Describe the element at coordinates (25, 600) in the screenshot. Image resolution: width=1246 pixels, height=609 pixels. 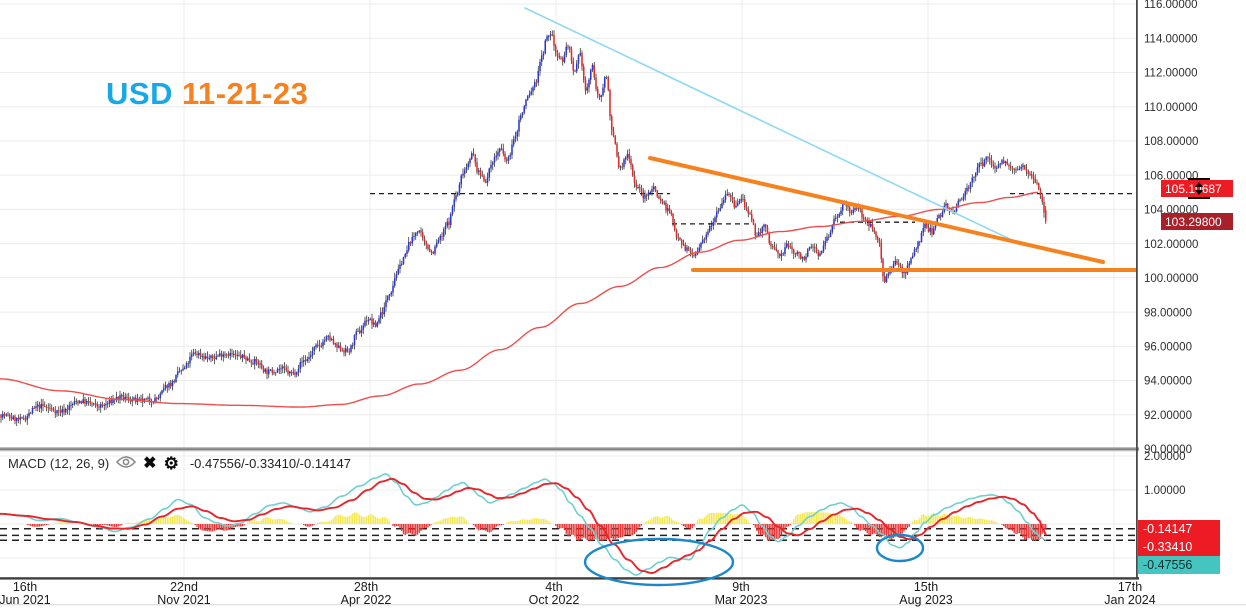
I see `svg-text: Jun 2021` at that location.